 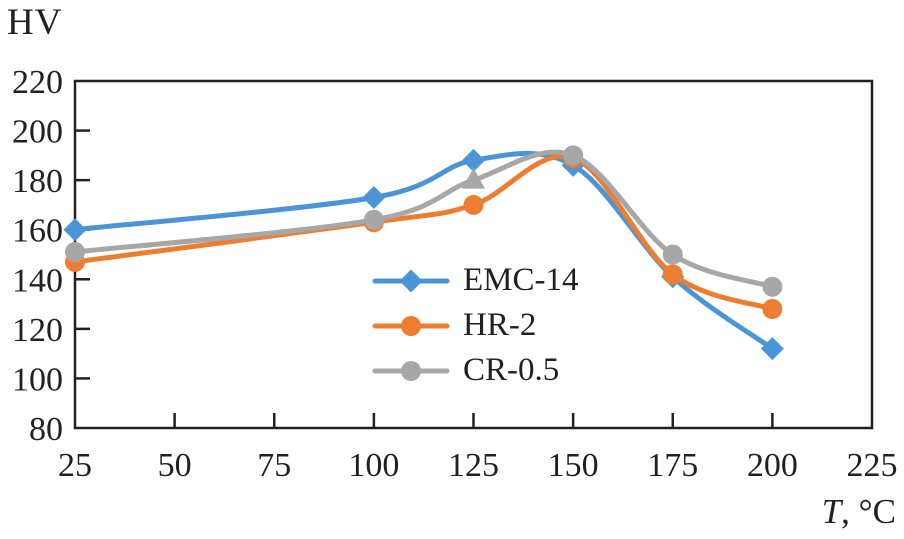 I want to click on y-tick-label: 100, so click(x=37, y=379).